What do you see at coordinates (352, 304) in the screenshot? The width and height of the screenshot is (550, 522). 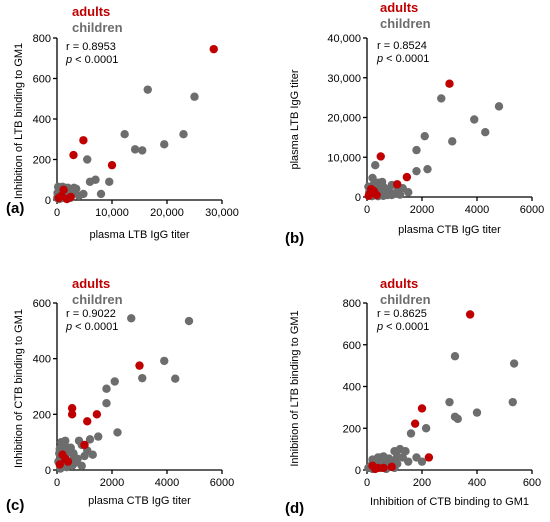 I see `y-tick-label: 800` at bounding box center [352, 304].